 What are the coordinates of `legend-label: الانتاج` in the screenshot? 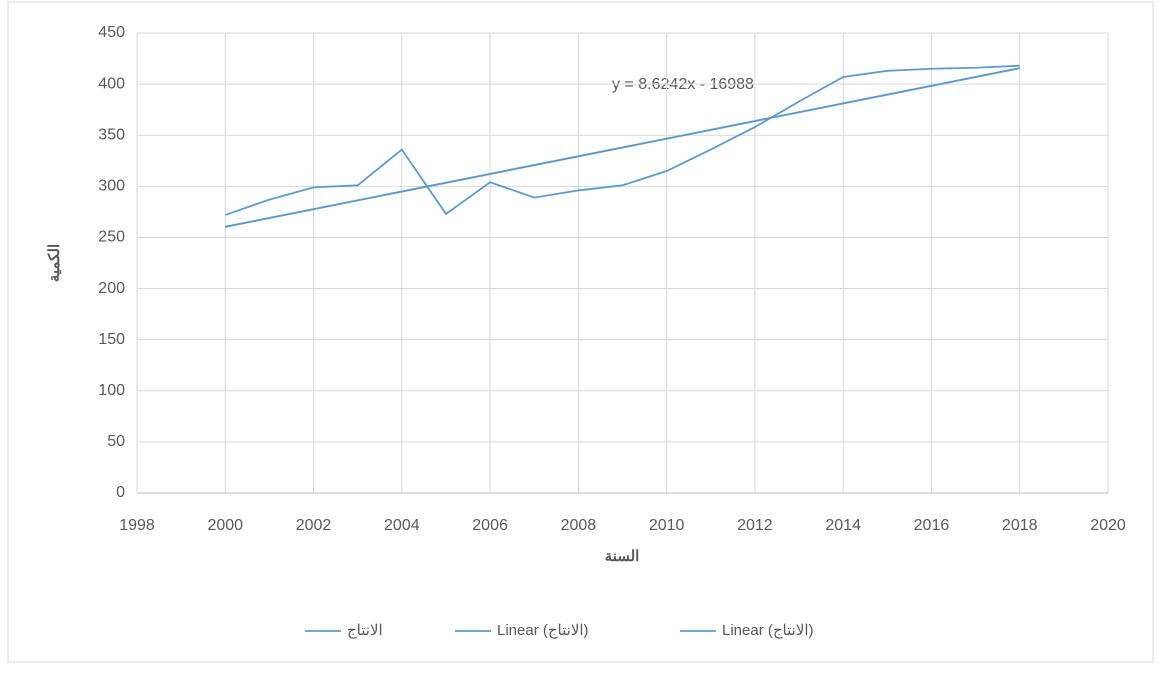 It's located at (365, 630).